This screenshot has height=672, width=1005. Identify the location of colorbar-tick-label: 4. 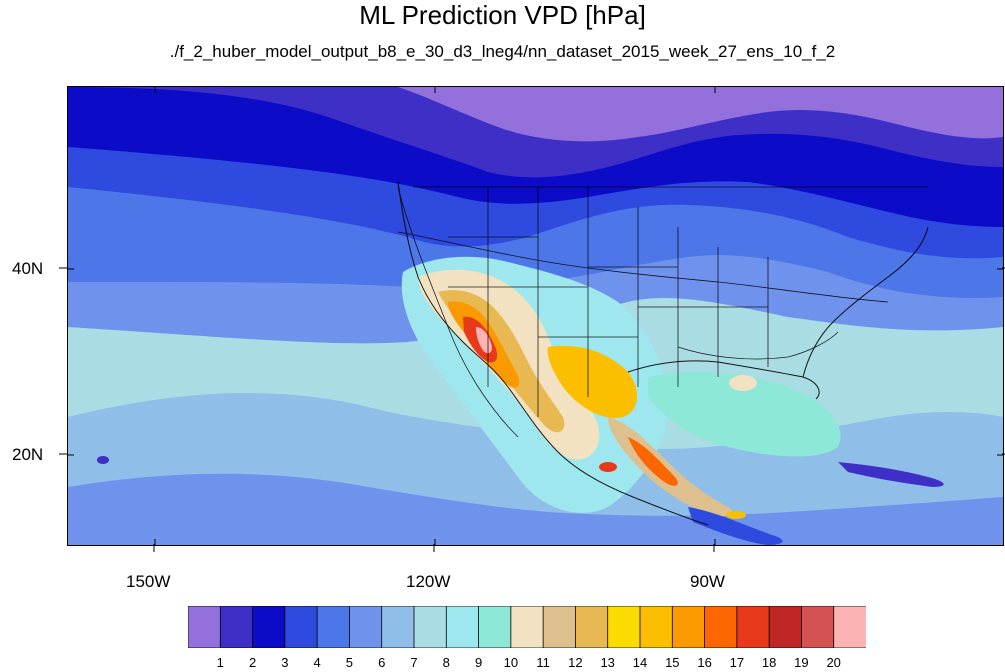
(317, 662).